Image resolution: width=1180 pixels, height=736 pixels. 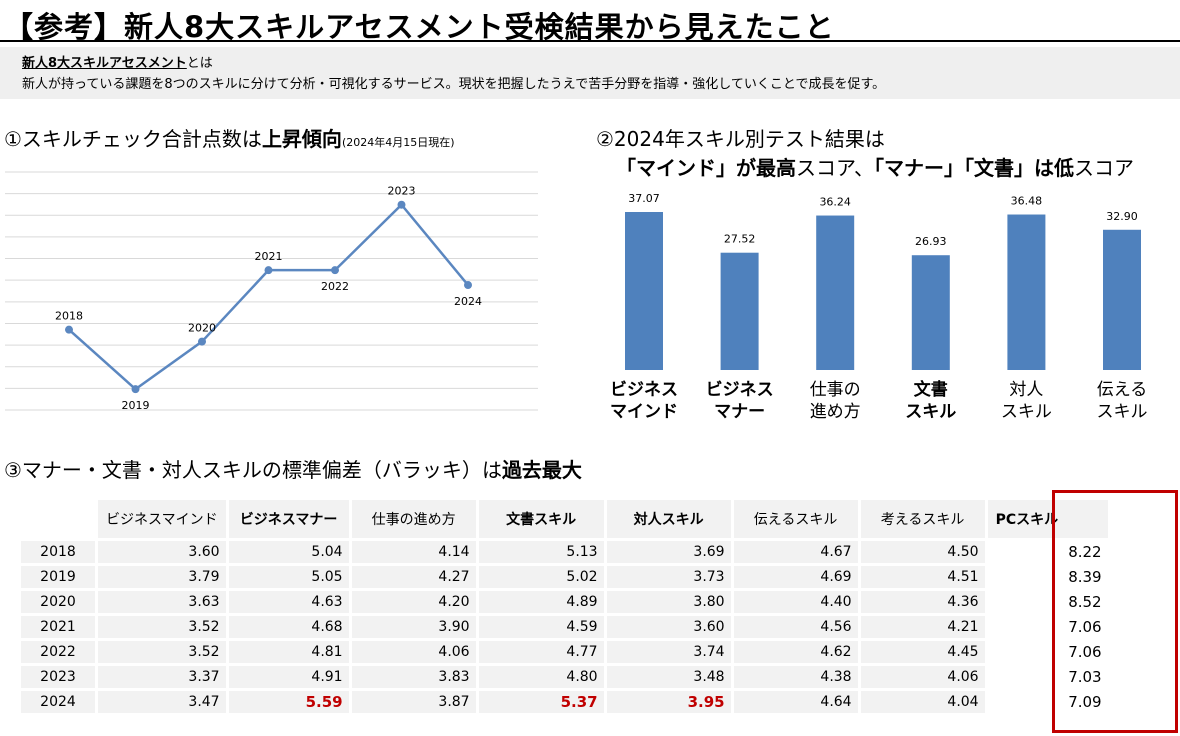 I want to click on section2-emphasis-highest: 最高, so click(x=776, y=168).